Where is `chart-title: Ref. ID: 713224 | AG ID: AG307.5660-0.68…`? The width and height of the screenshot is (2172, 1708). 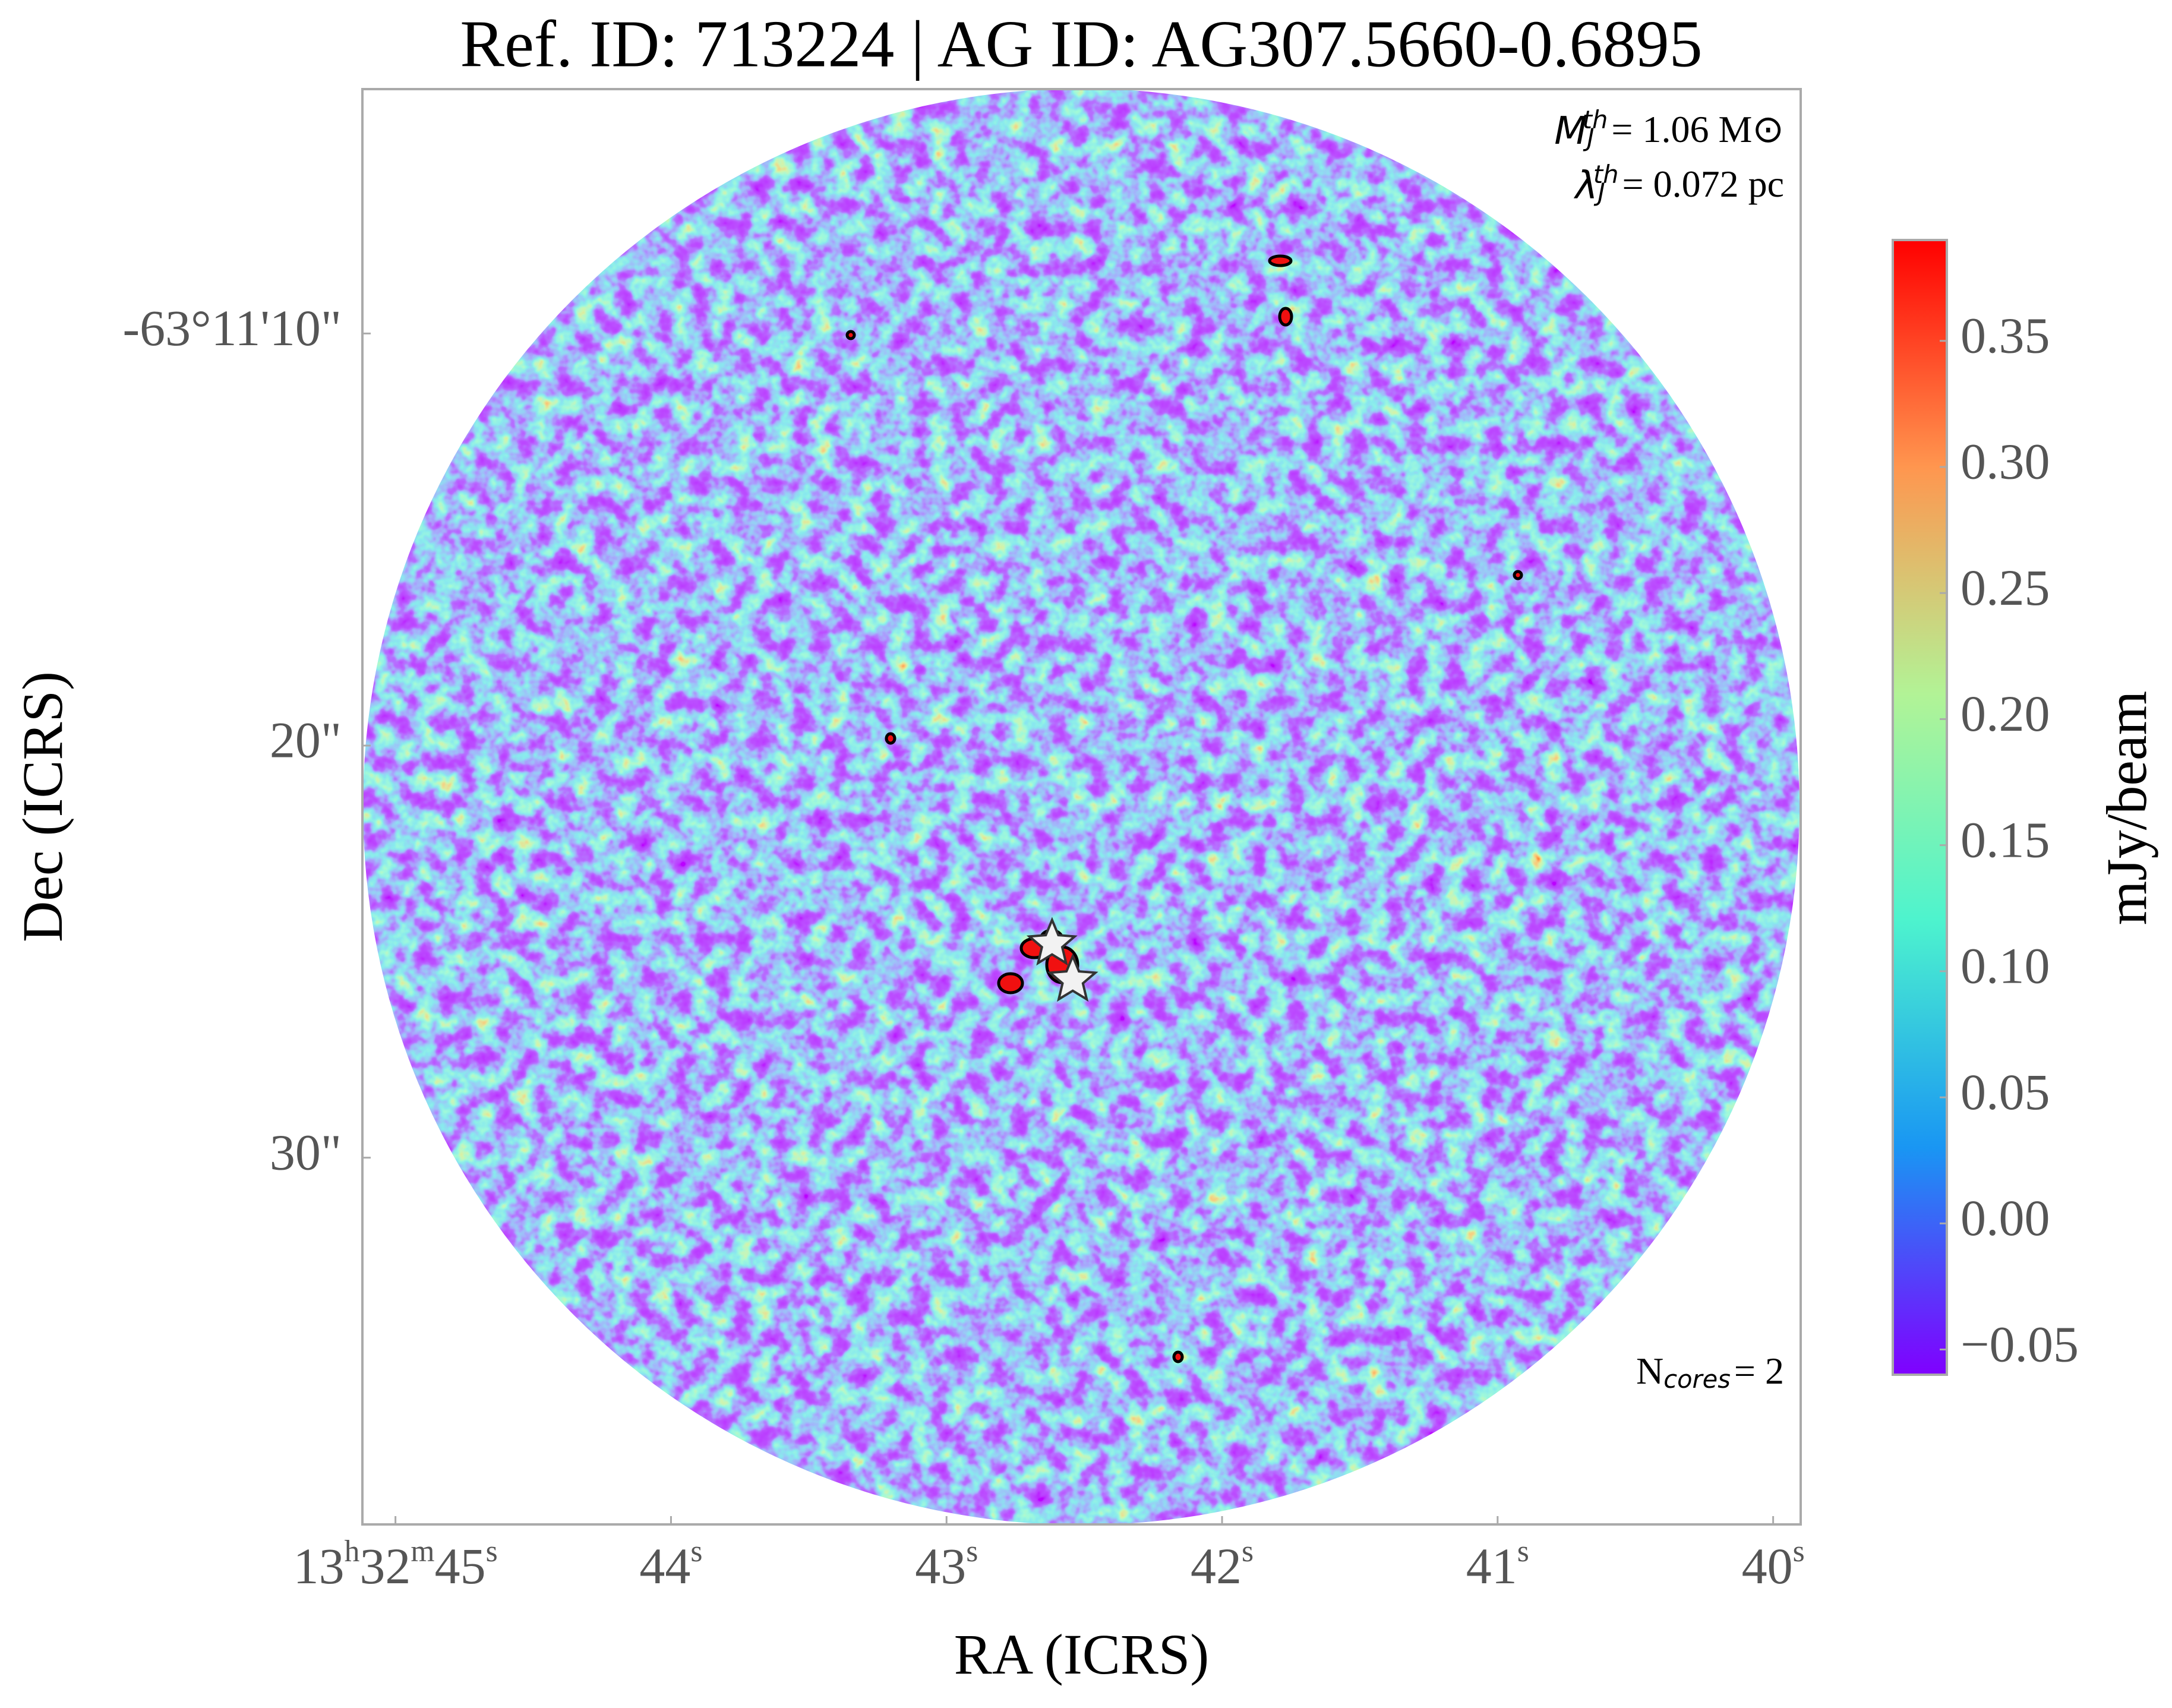 chart-title: Ref. ID: 713224 | AG ID: AG307.5660-0.68… is located at coordinates (1081, 44).